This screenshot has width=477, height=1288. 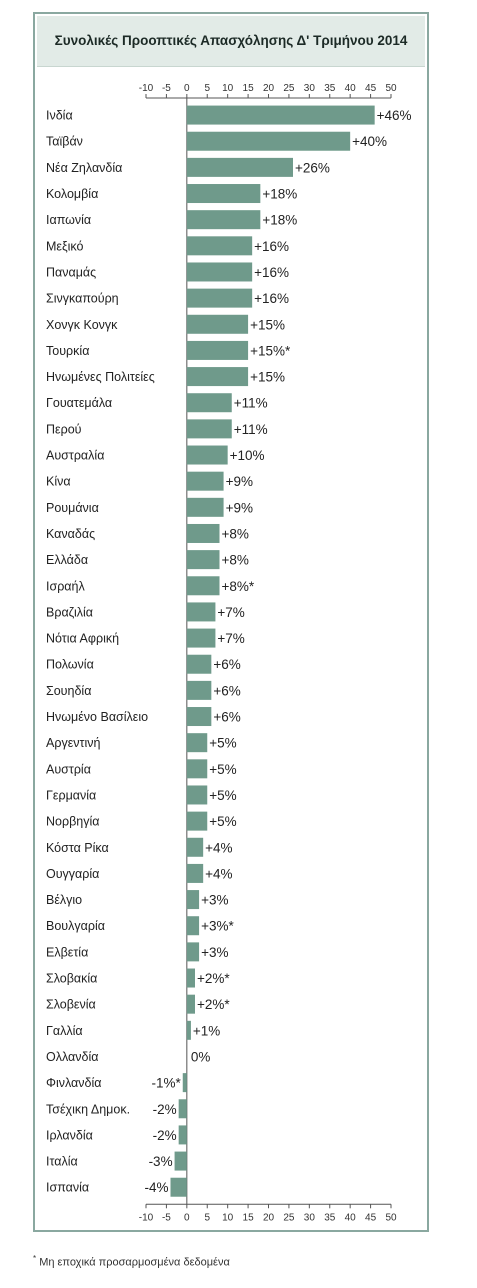 I want to click on top-tick-label: -10, so click(x=146, y=88).